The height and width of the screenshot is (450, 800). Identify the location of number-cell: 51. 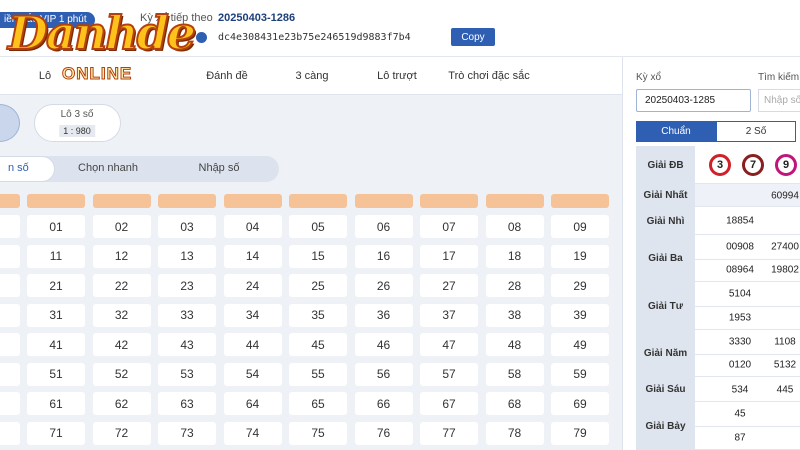
(56, 374).